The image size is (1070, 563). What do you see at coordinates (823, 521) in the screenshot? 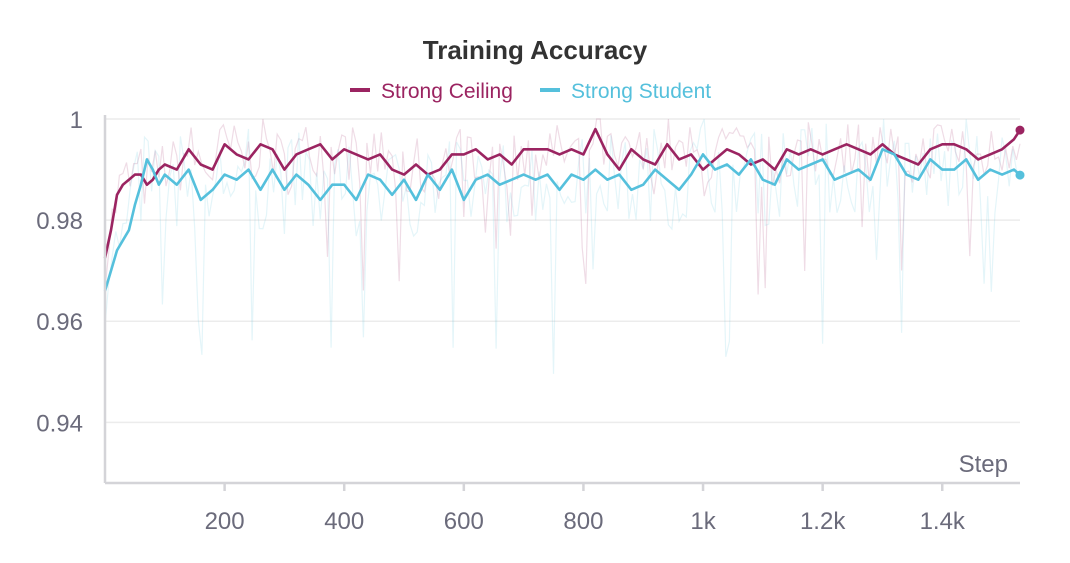
I see `x-tick-label-5: 1.2k` at bounding box center [823, 521].